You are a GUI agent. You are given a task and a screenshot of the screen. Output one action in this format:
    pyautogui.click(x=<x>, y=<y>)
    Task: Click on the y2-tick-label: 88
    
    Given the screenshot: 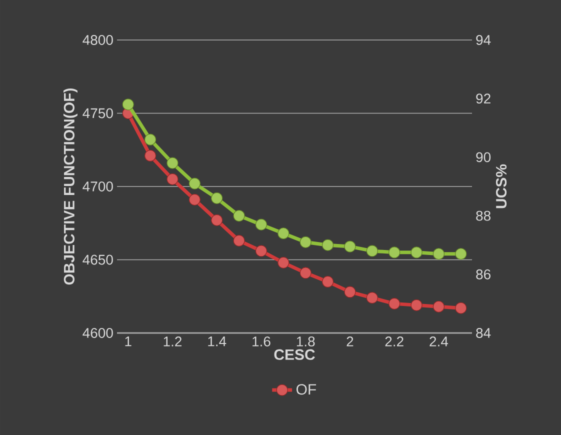 What is the action you would take?
    pyautogui.click(x=483, y=215)
    